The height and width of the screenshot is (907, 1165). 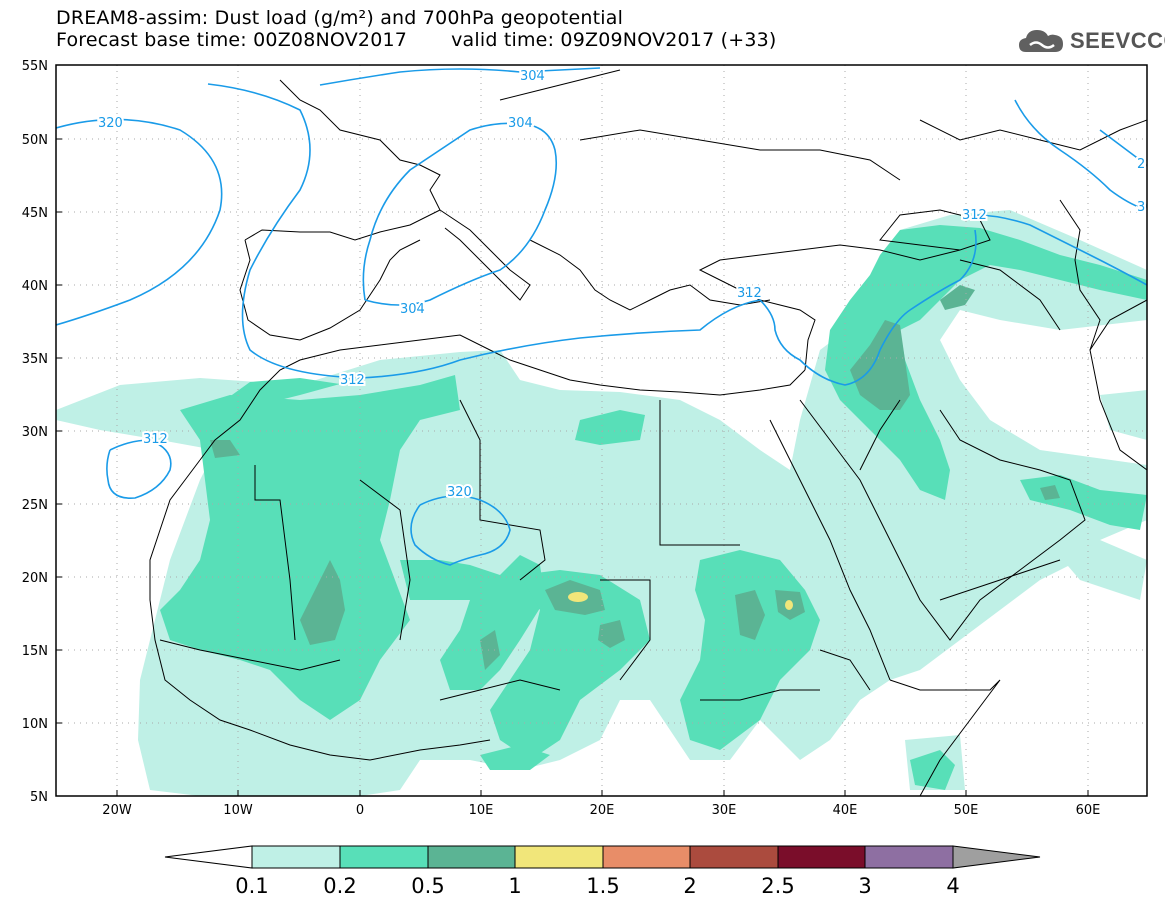 I want to click on lon-label: 20E, so click(x=602, y=810).